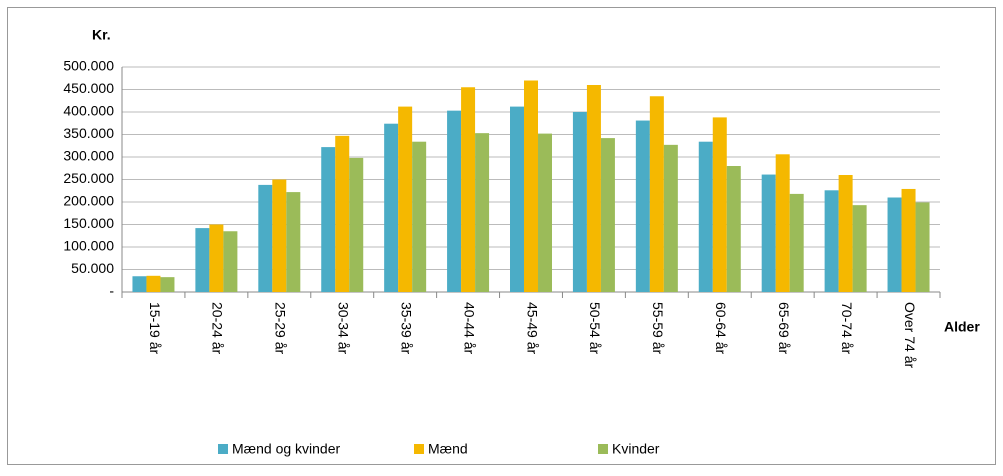 This screenshot has width=1003, height=476. I want to click on y-tick-label: 450.000, so click(88, 88).